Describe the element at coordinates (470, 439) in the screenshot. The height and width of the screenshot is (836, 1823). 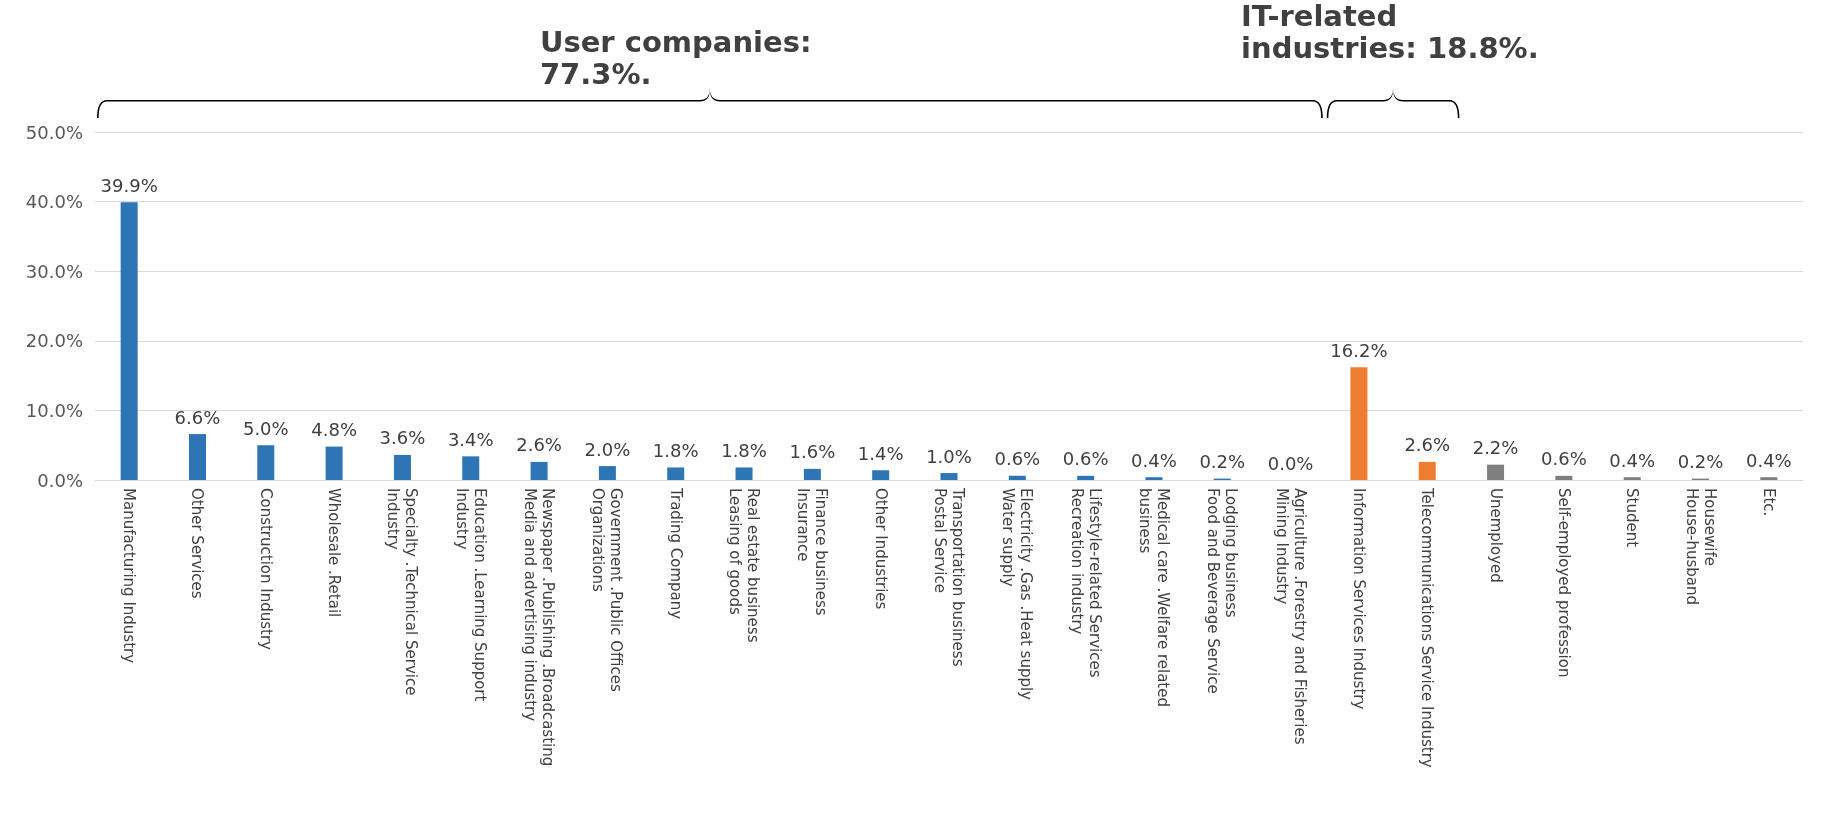
I see `data-label: 3.4%` at that location.